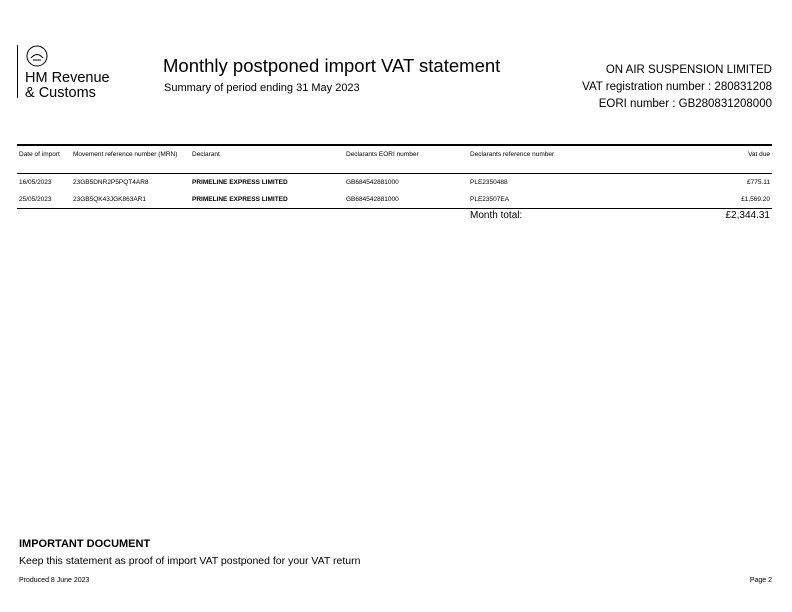 The width and height of the screenshot is (792, 612). Describe the element at coordinates (496, 215) in the screenshot. I see `total-label: Month total:` at that location.